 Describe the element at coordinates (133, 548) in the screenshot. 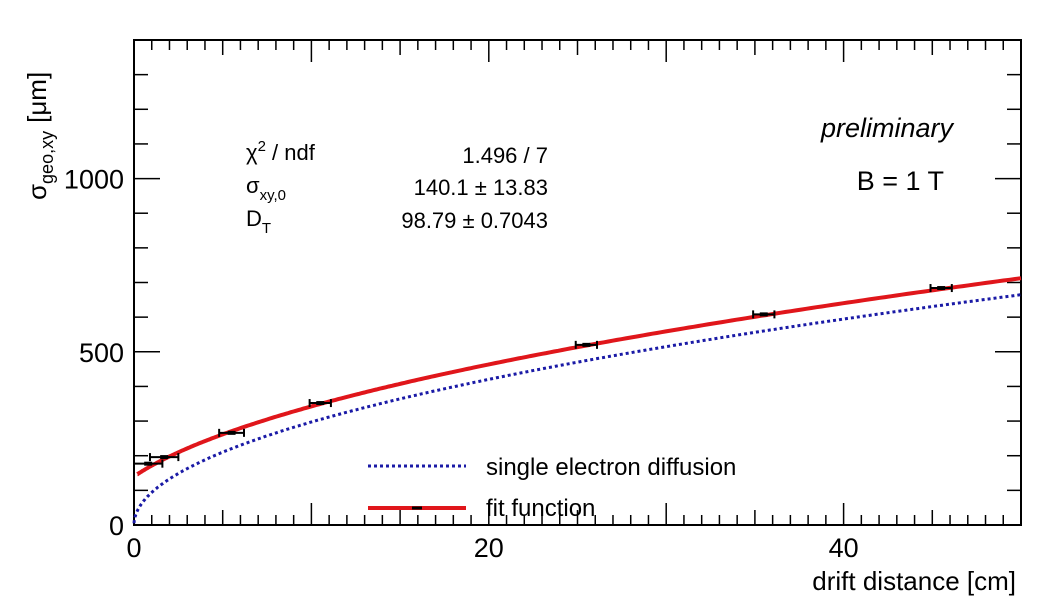

I see `x-tick-label: 0` at that location.